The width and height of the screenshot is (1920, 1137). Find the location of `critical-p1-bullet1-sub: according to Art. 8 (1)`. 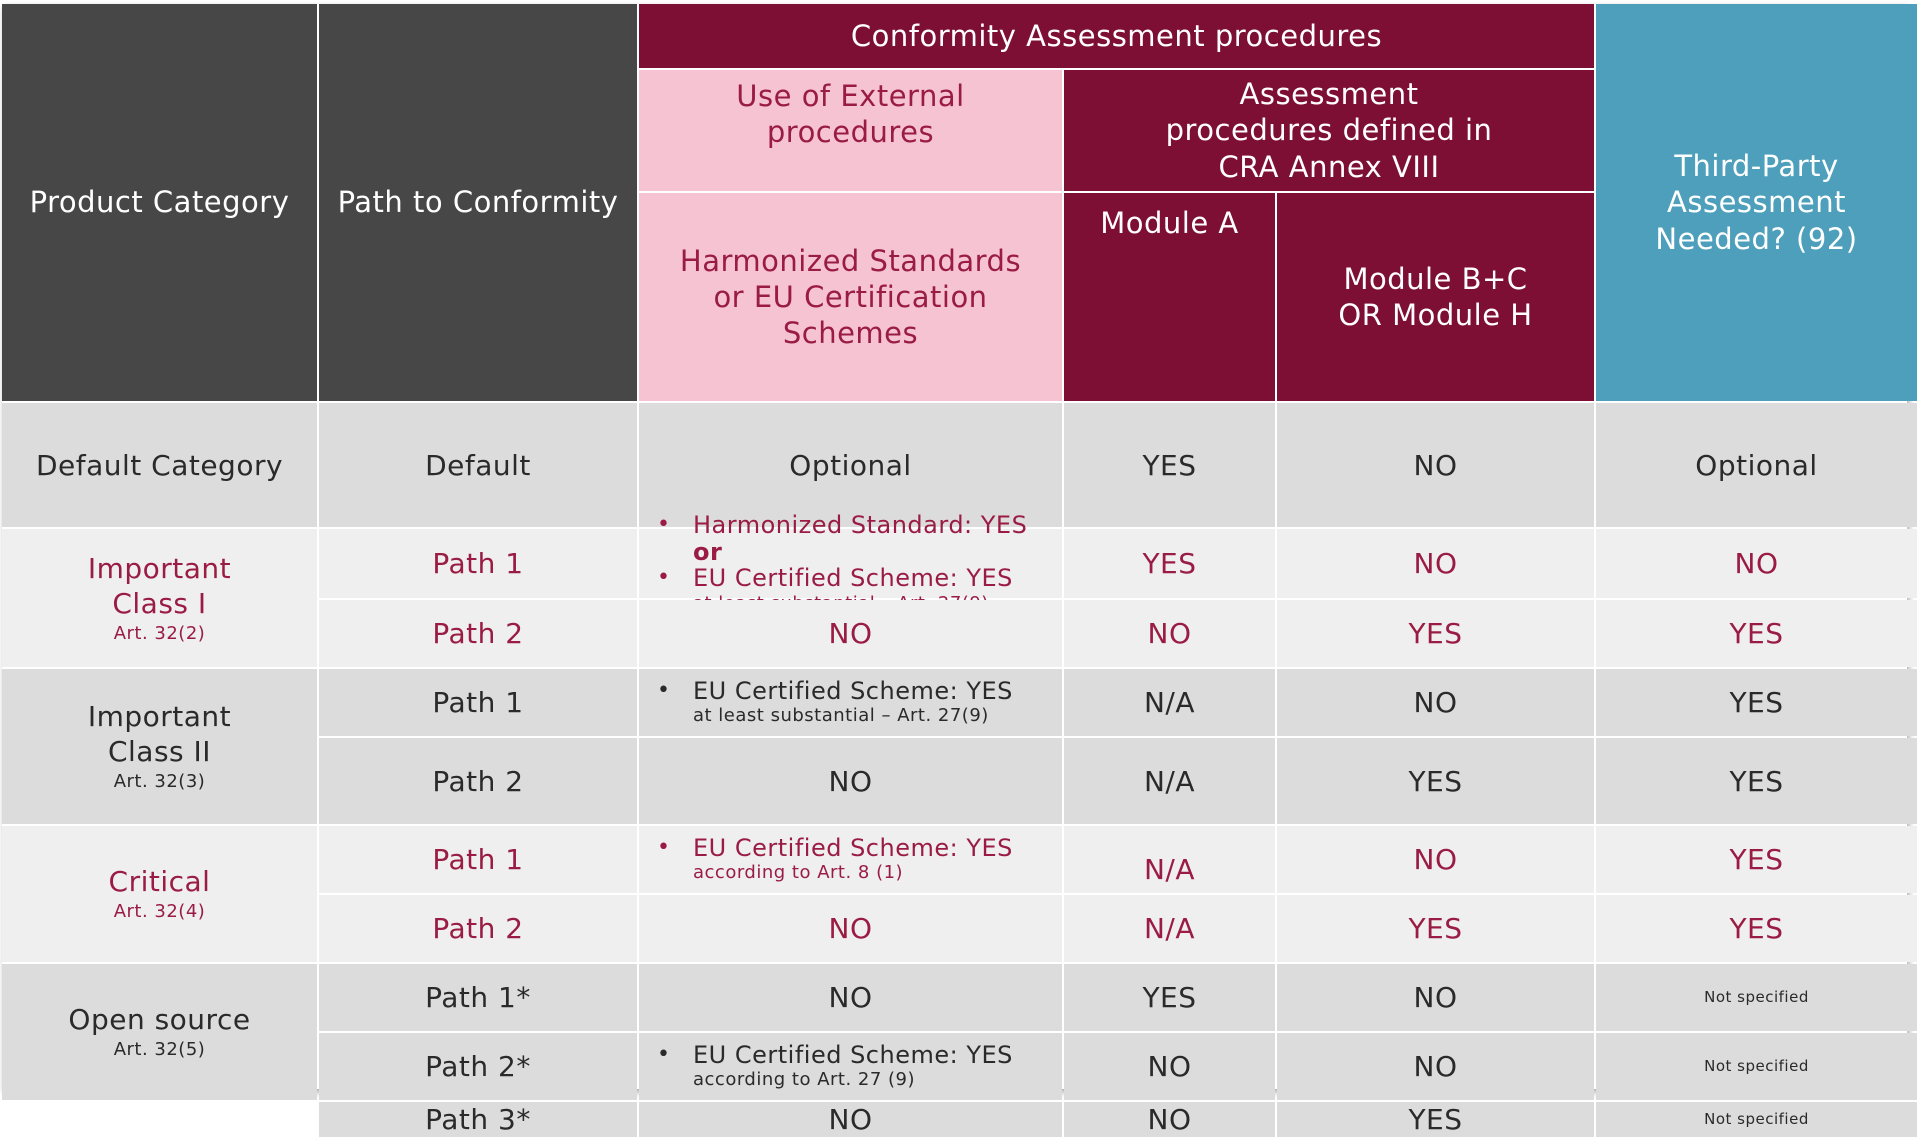

critical-p1-bullet1-sub: according to Art. 8 (1) is located at coordinates (798, 873).